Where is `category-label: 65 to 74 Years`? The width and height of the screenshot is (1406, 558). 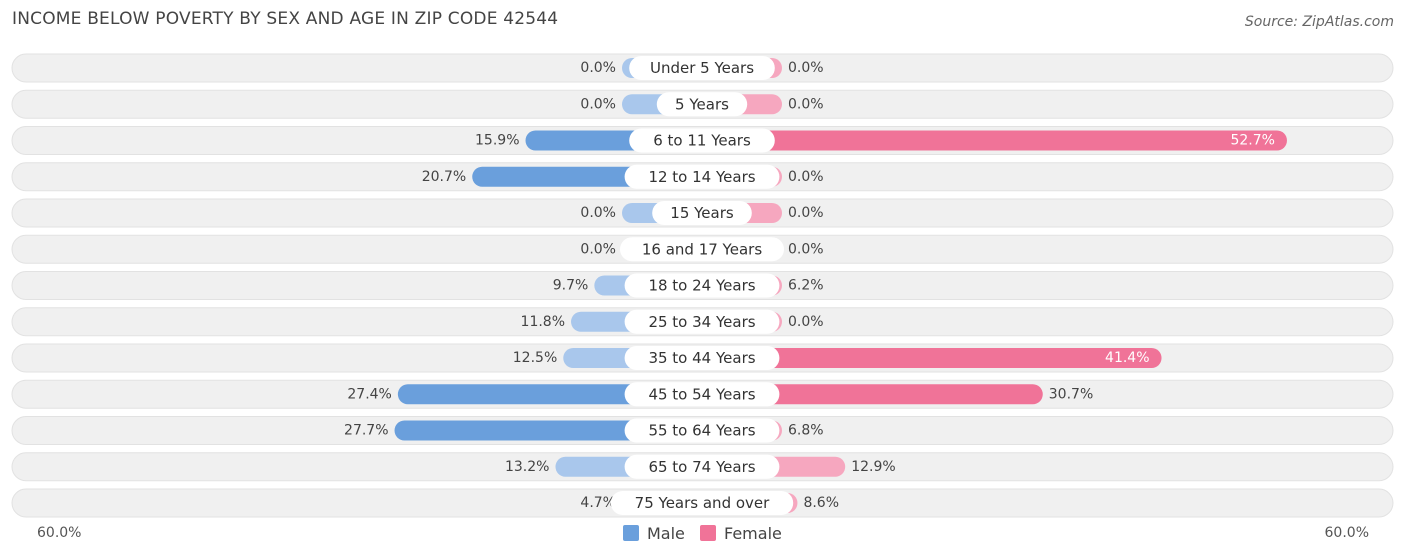
category-label: 65 to 74 Years is located at coordinates (701, 467).